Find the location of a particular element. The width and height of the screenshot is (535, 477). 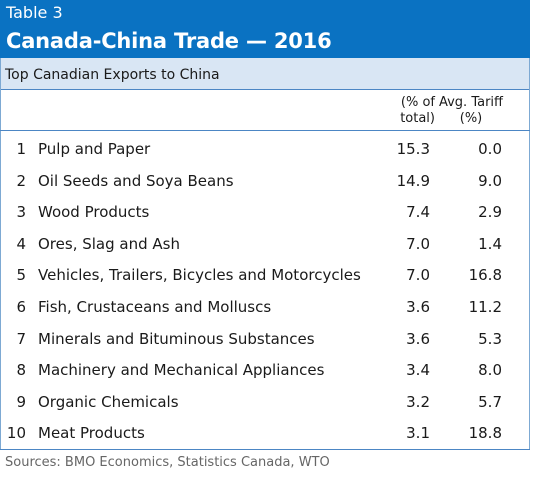

table-title: Canada-China Trade — 2016 is located at coordinates (169, 41).